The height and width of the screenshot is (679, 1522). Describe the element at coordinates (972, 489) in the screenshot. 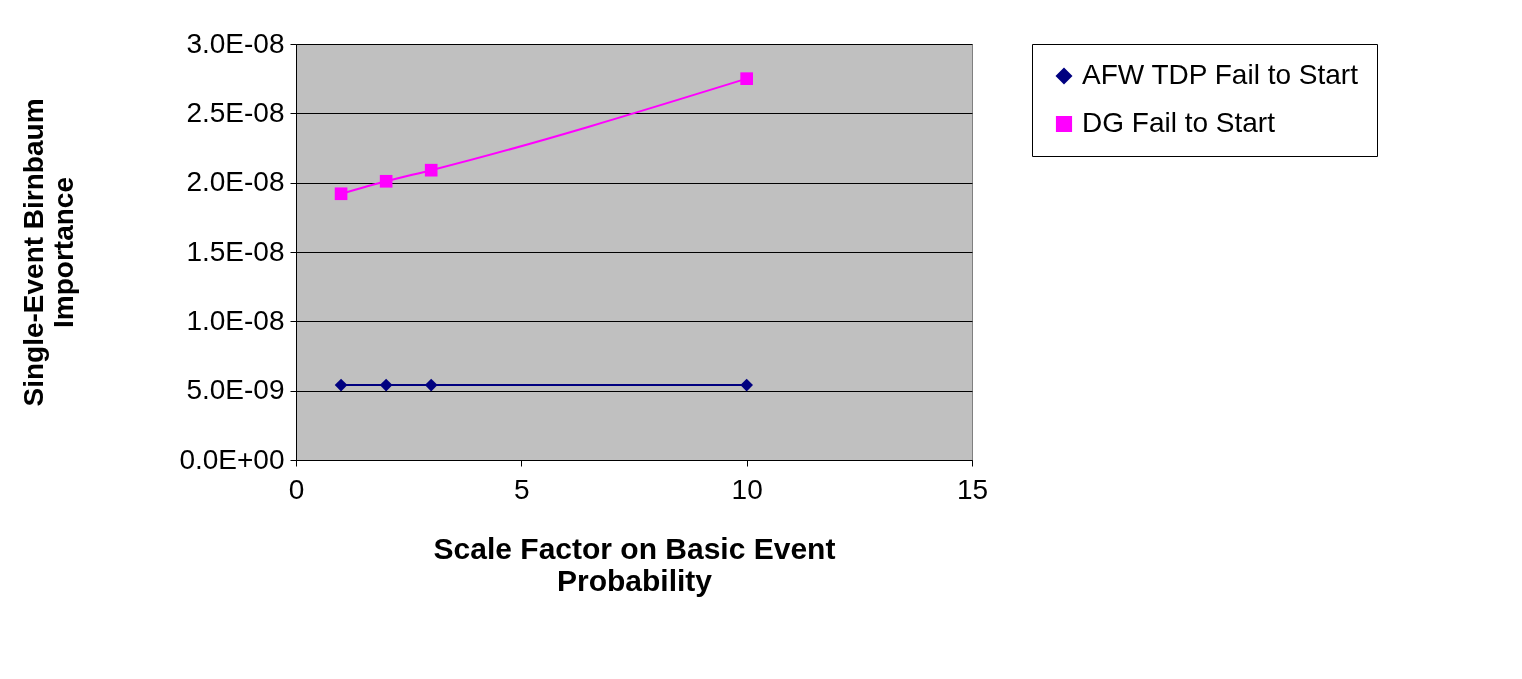

I see `x-tick-label: 15` at that location.